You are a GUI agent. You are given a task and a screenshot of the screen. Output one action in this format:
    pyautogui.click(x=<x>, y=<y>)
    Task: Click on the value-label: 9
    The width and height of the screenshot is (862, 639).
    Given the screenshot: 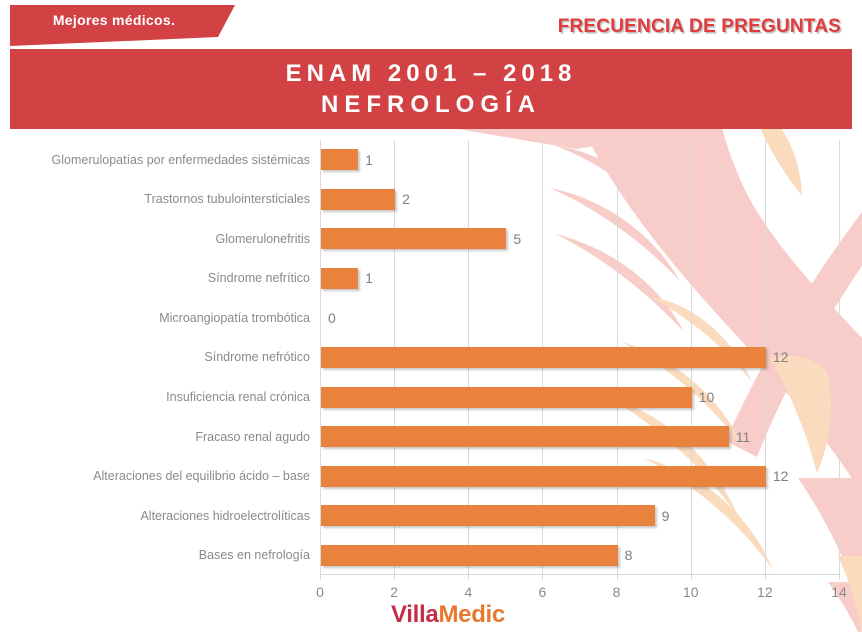 What is the action you would take?
    pyautogui.click(x=665, y=515)
    